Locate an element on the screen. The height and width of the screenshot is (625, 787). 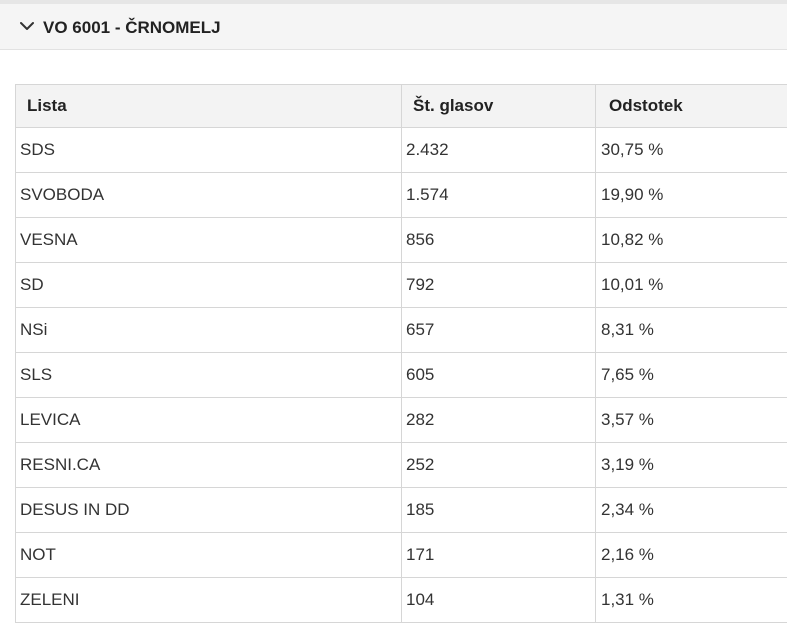
table-row: SD 792 10,01 % is located at coordinates (401, 285).